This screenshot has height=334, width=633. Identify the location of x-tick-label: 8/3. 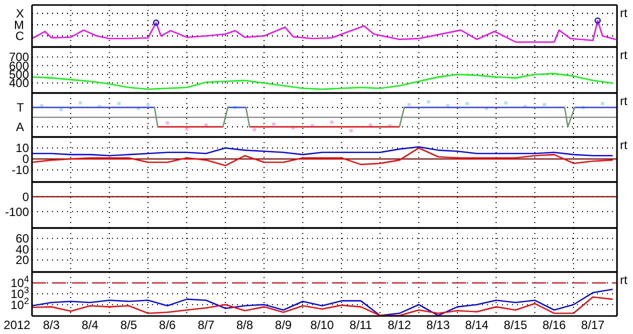
(51, 325).